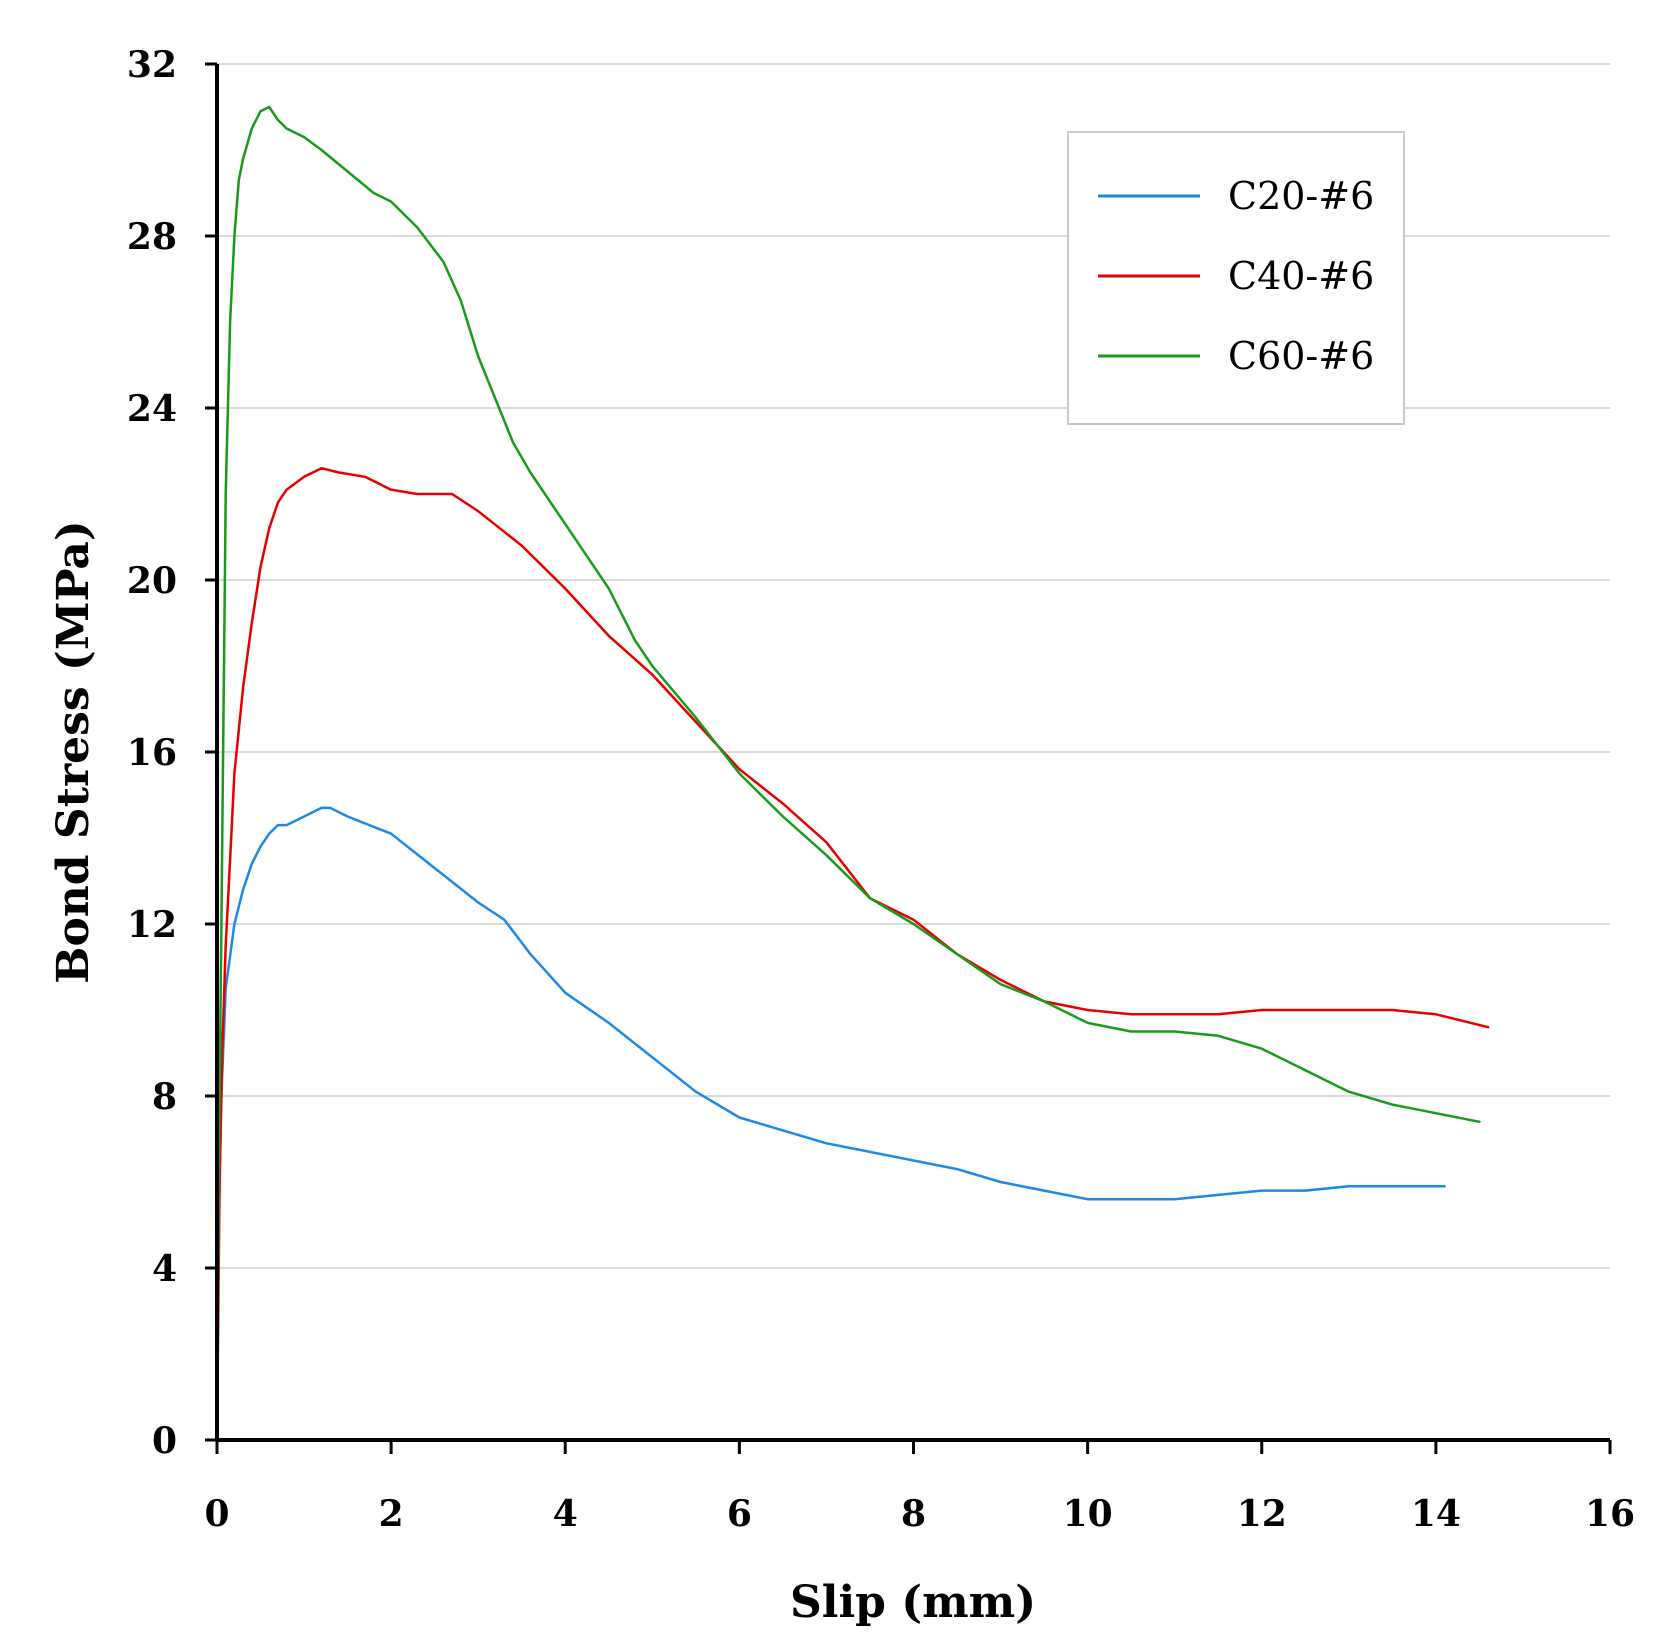 The height and width of the screenshot is (1640, 1667). Describe the element at coordinates (152, 65) in the screenshot. I see `y-tick-label: 32` at that location.